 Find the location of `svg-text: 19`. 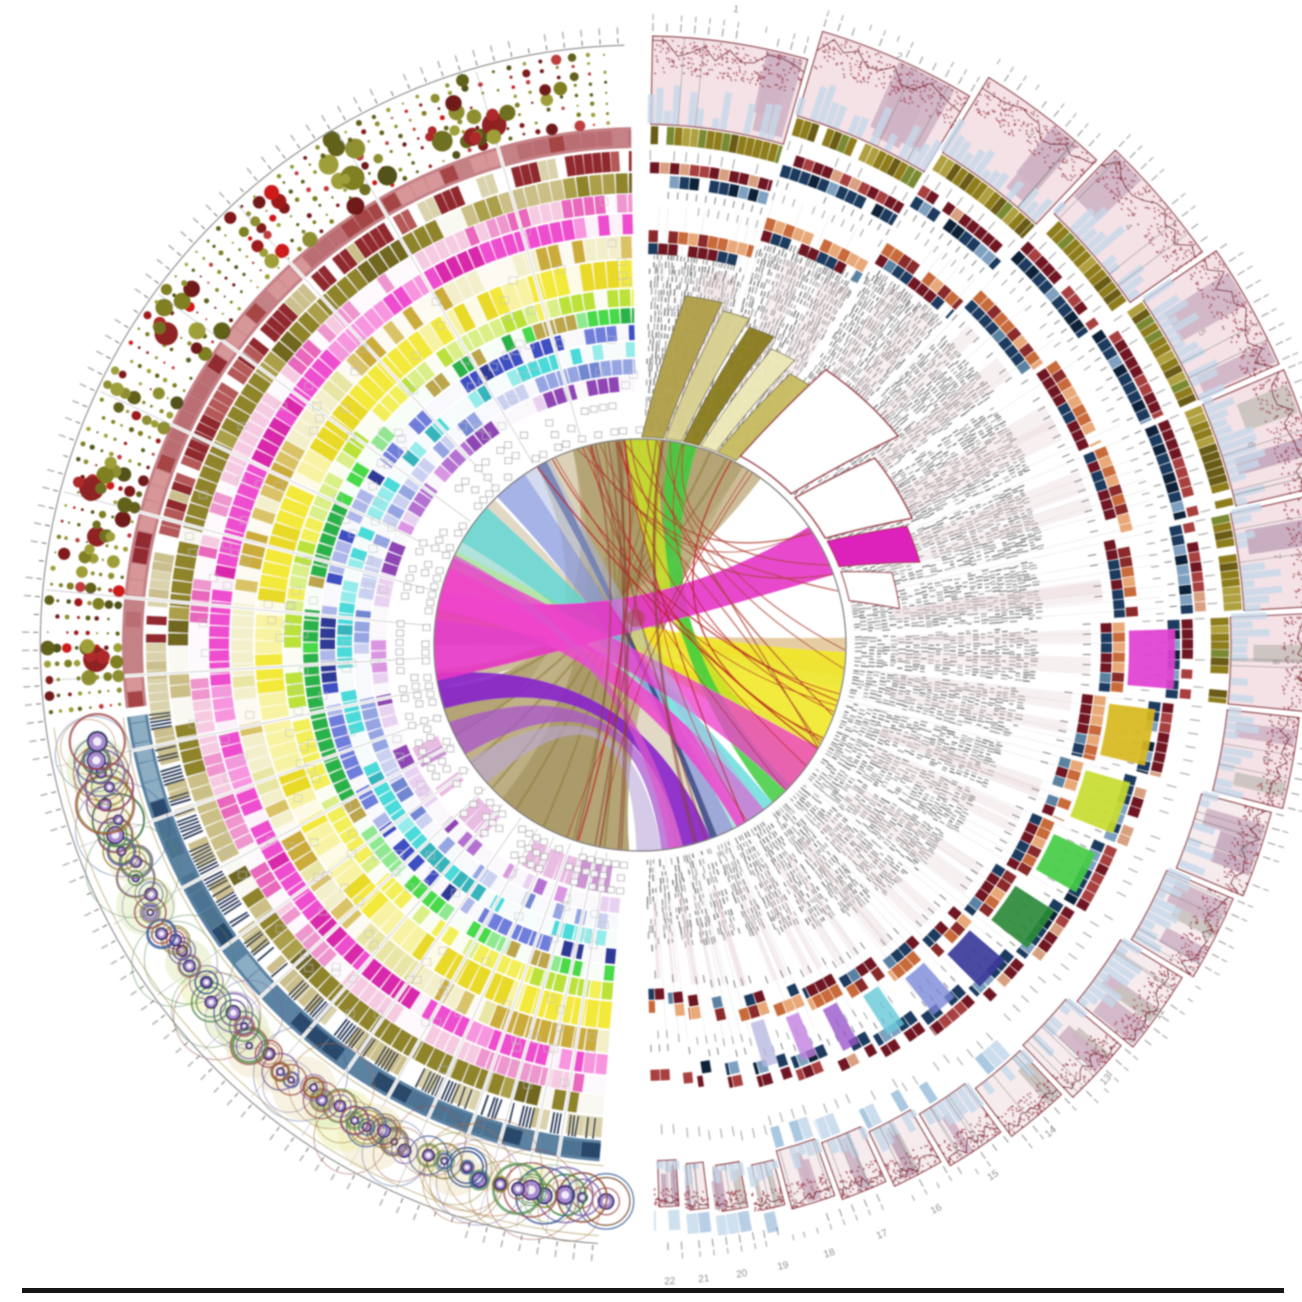

svg-text: 19 is located at coordinates (783, 1266).